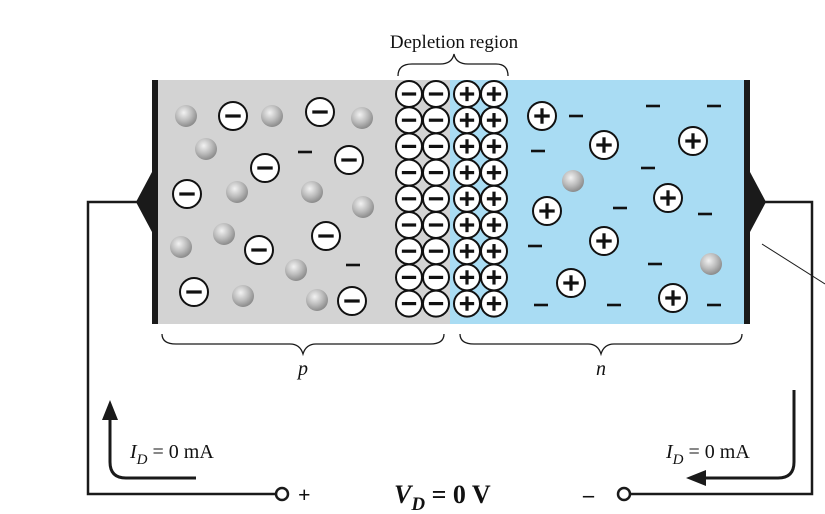  Describe the element at coordinates (707, 454) in the screenshot. I see `right-current-label: ID = 0 mA` at that location.